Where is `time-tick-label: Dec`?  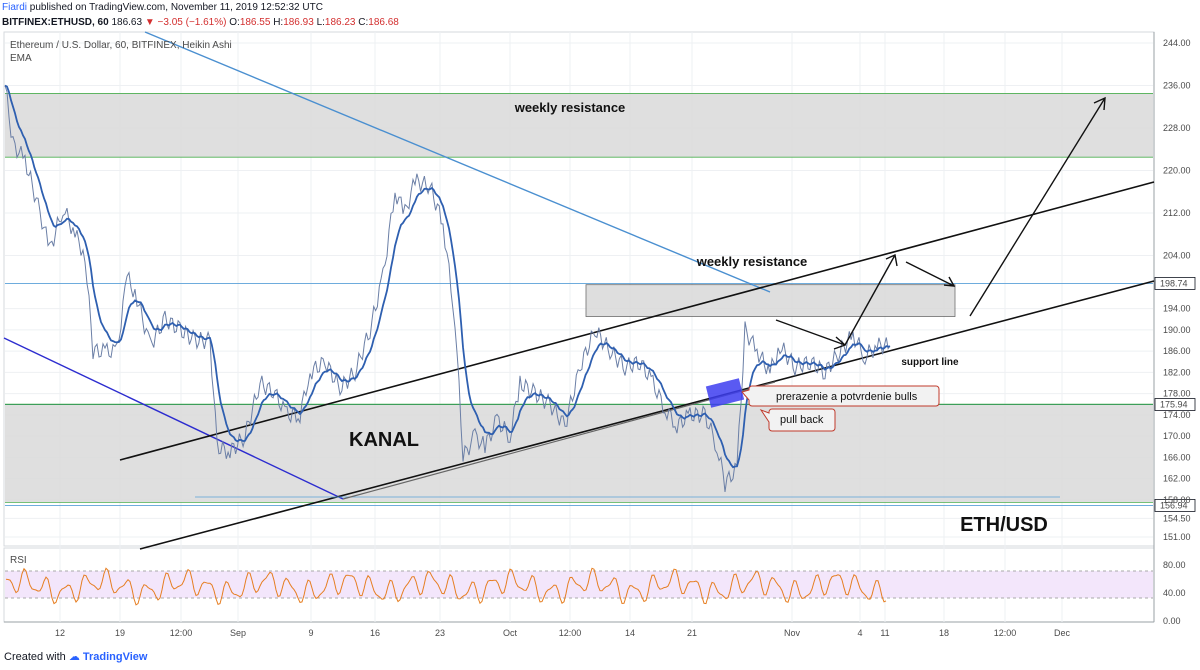
time-tick-label: Dec is located at coordinates (1062, 633).